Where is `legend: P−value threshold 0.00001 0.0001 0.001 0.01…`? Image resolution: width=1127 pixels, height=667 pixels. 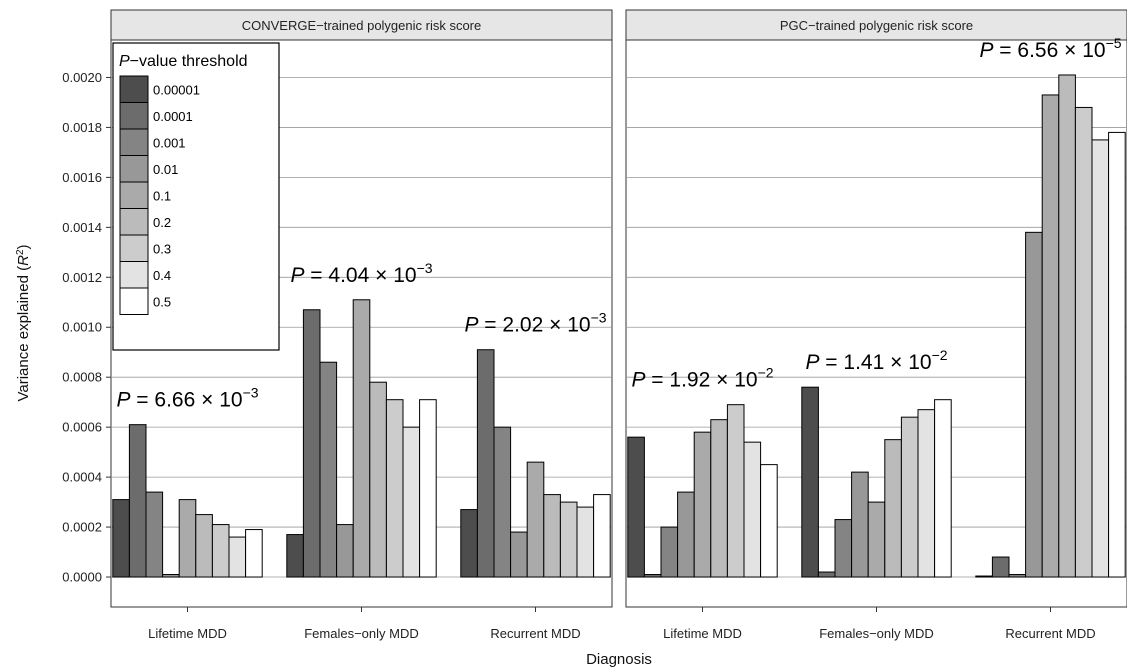 legend: P−value threshold 0.00001 0.0001 0.001 0.01… is located at coordinates (196, 196).